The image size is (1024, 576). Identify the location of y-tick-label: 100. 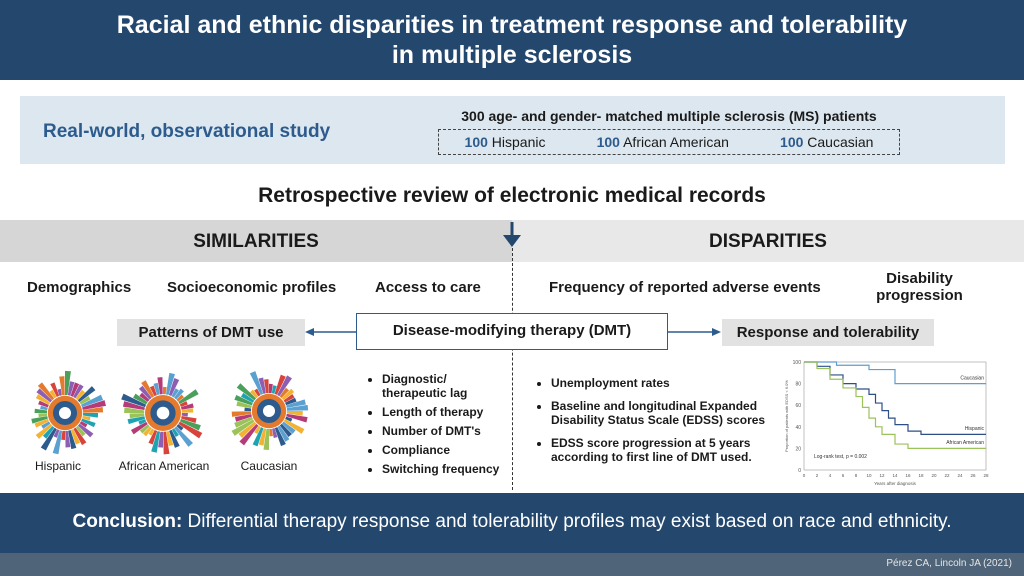
(797, 363).